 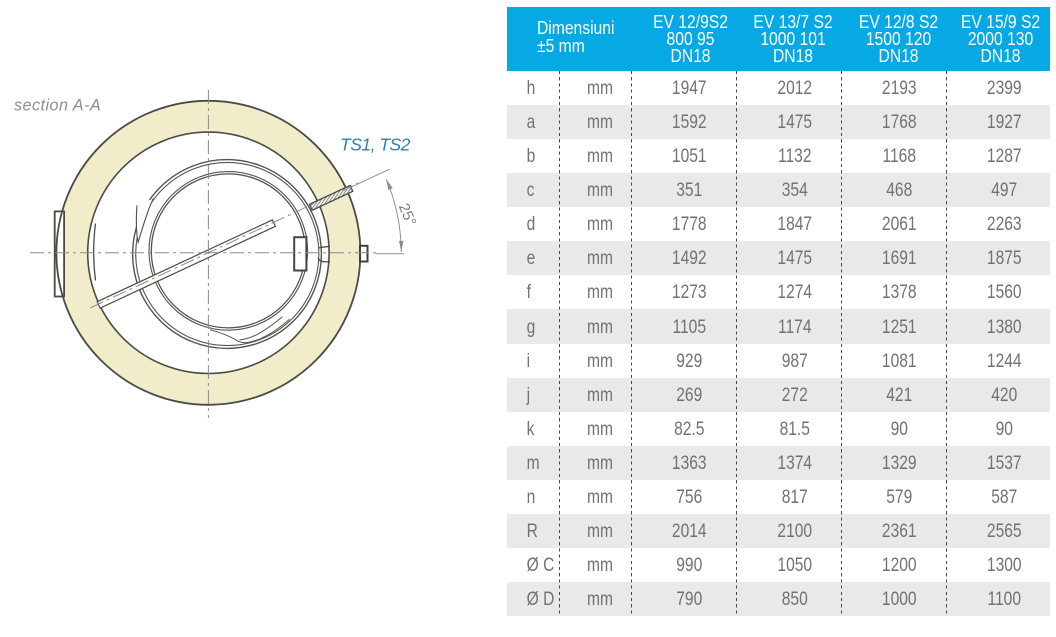 What do you see at coordinates (57, 106) in the screenshot?
I see `svg-text: section A-A` at bounding box center [57, 106].